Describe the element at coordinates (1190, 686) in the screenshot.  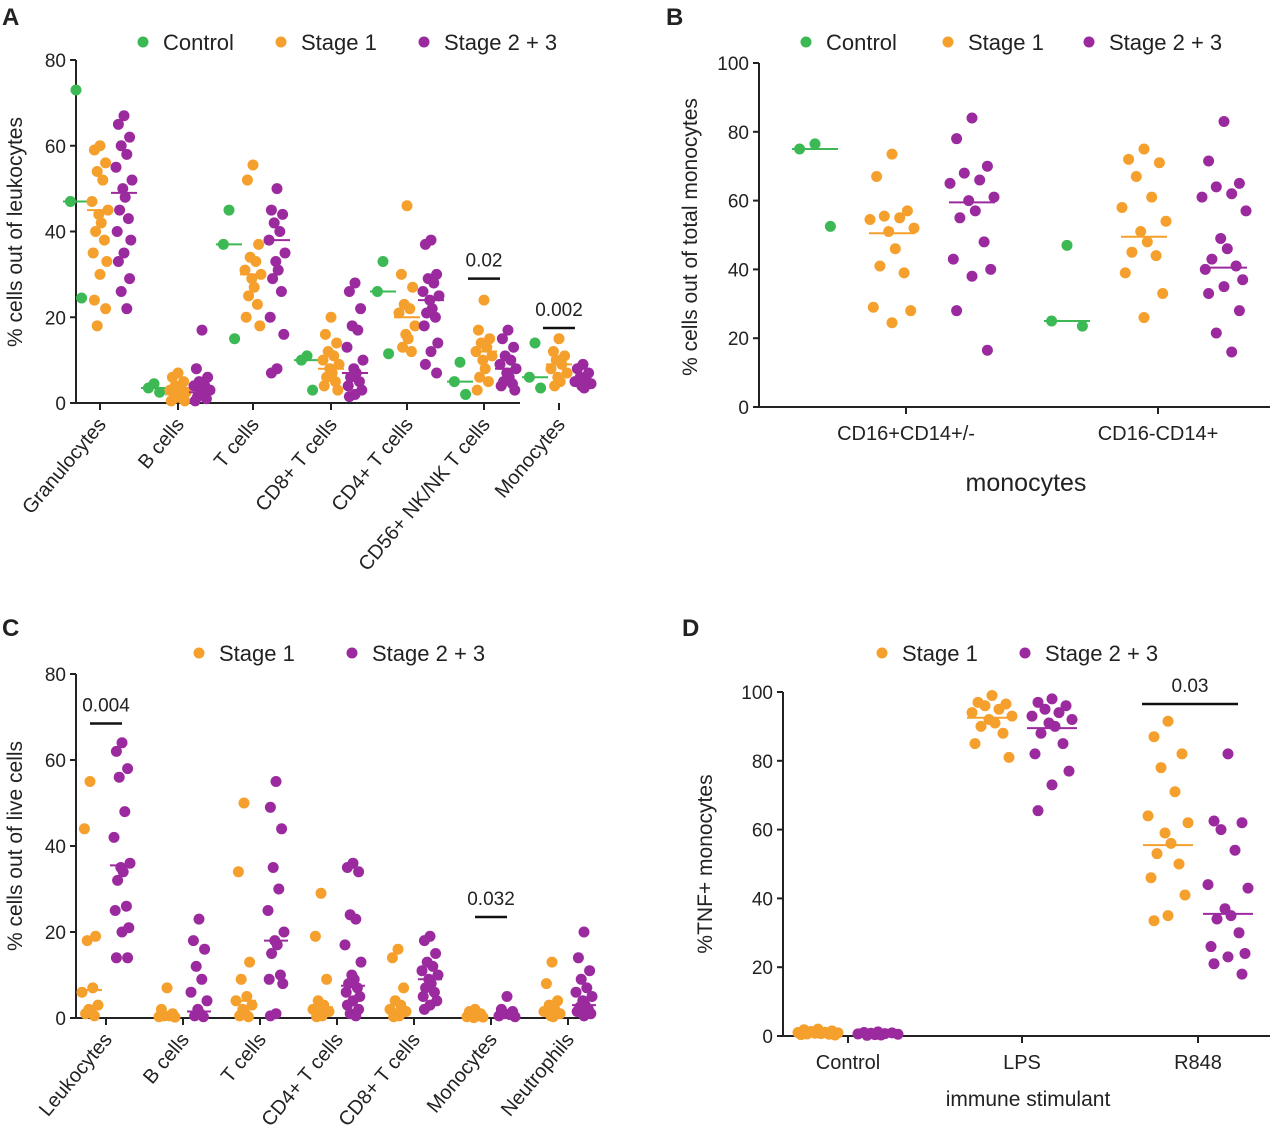
I see `p-value-label: 0.03` at that location.